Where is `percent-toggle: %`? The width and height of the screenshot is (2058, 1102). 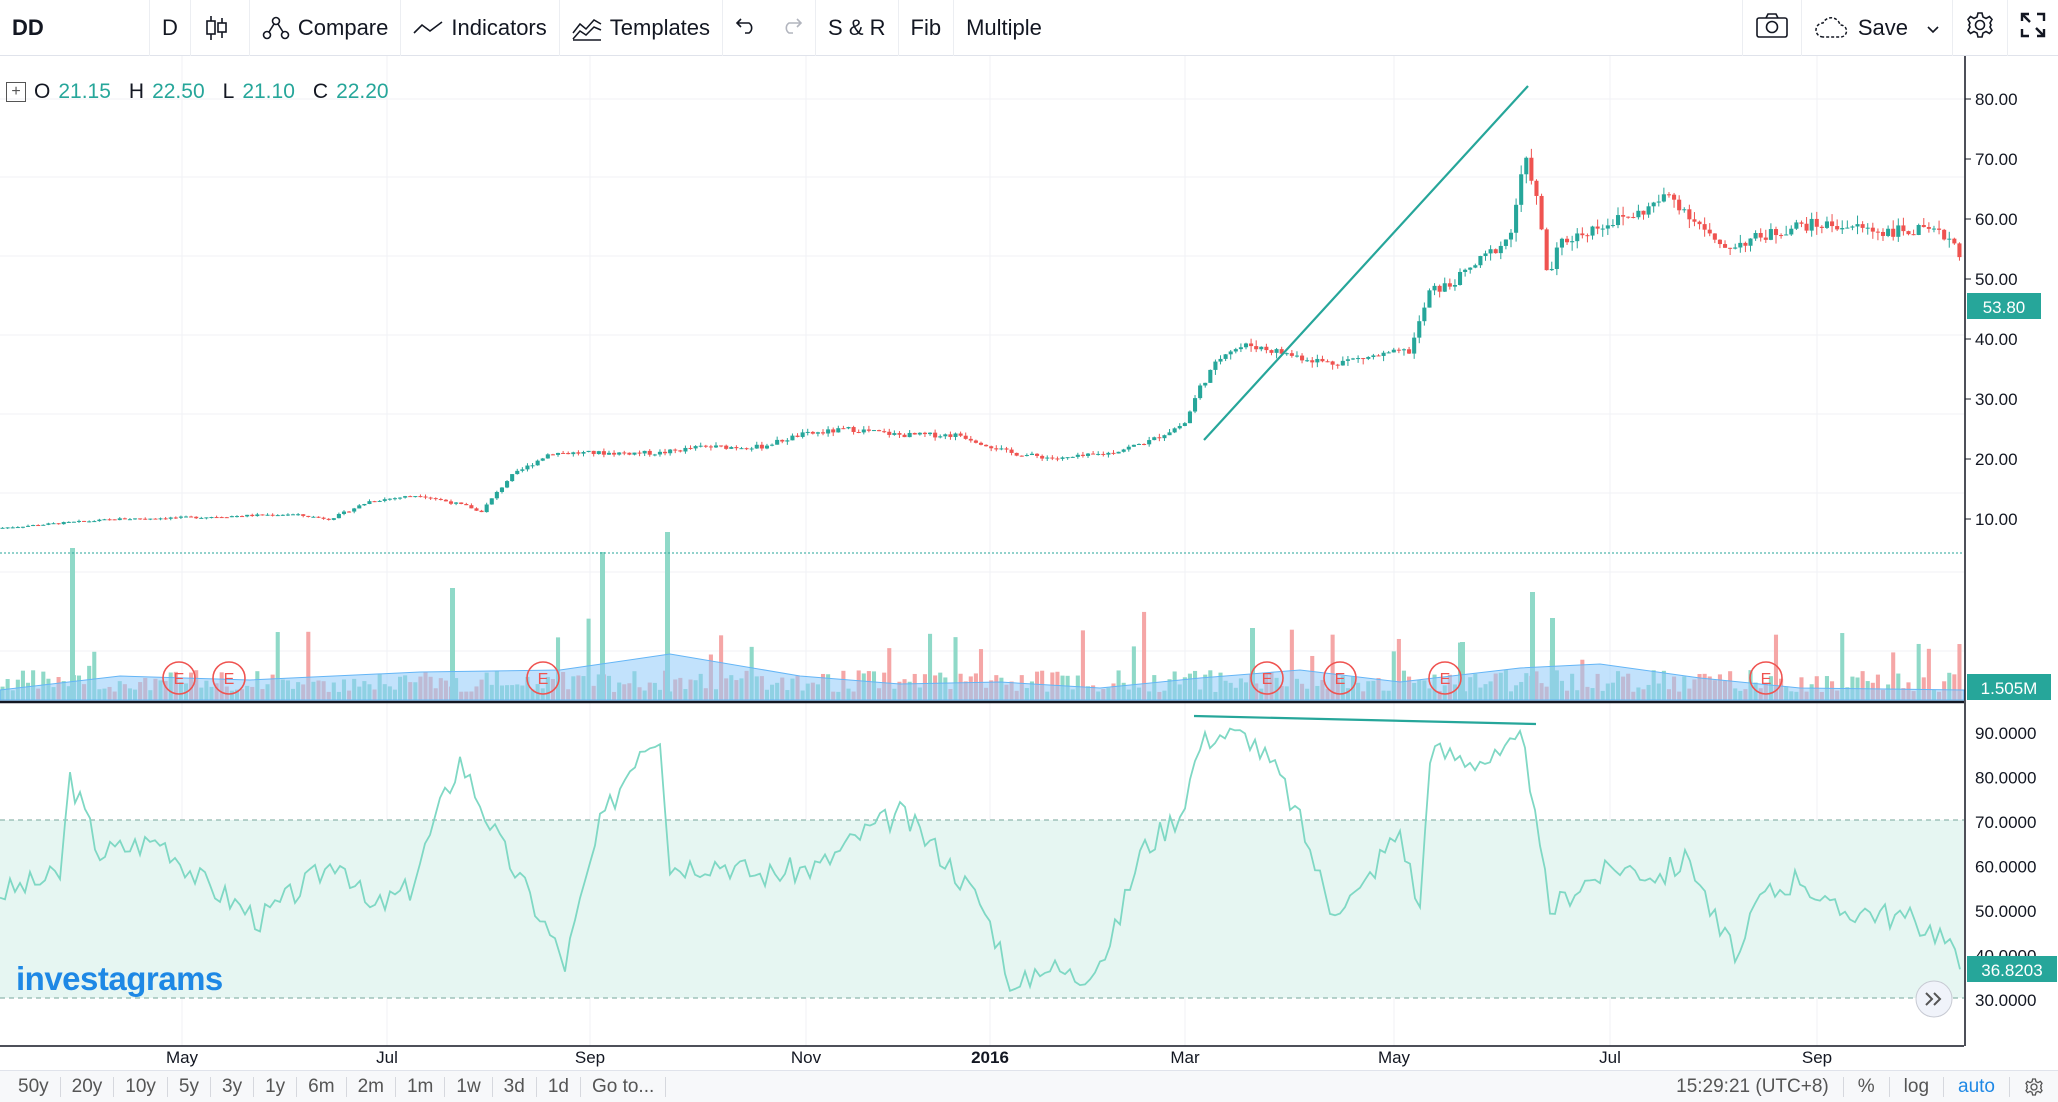
percent-toggle: % is located at coordinates (1865, 1086).